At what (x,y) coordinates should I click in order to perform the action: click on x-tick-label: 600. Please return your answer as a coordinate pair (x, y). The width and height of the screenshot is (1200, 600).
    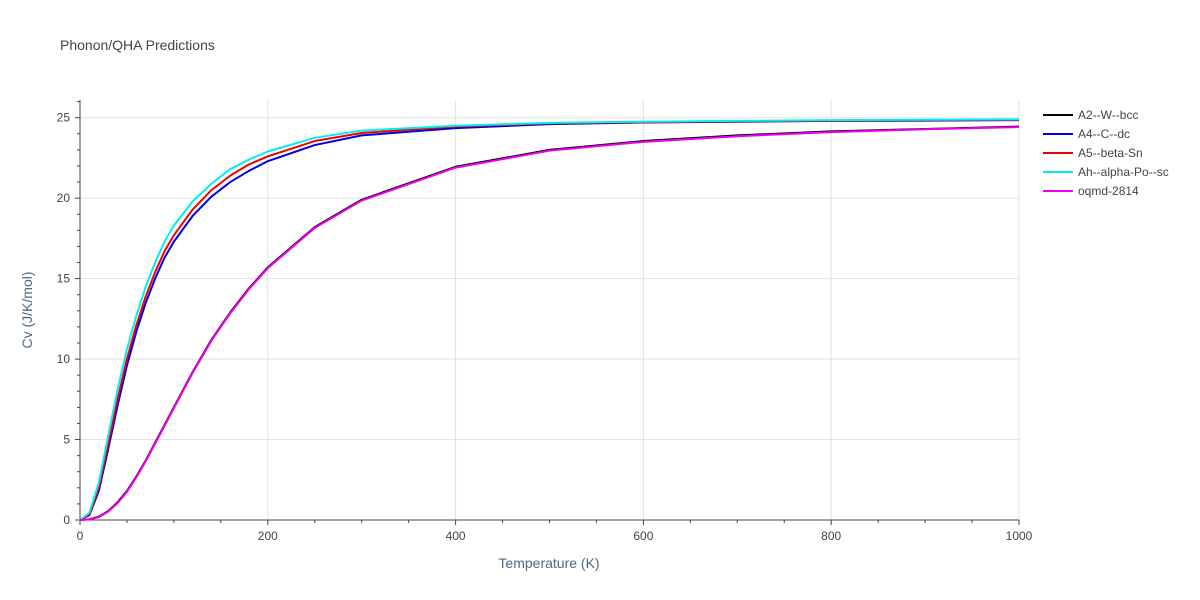
    Looking at the image, I should click on (643, 536).